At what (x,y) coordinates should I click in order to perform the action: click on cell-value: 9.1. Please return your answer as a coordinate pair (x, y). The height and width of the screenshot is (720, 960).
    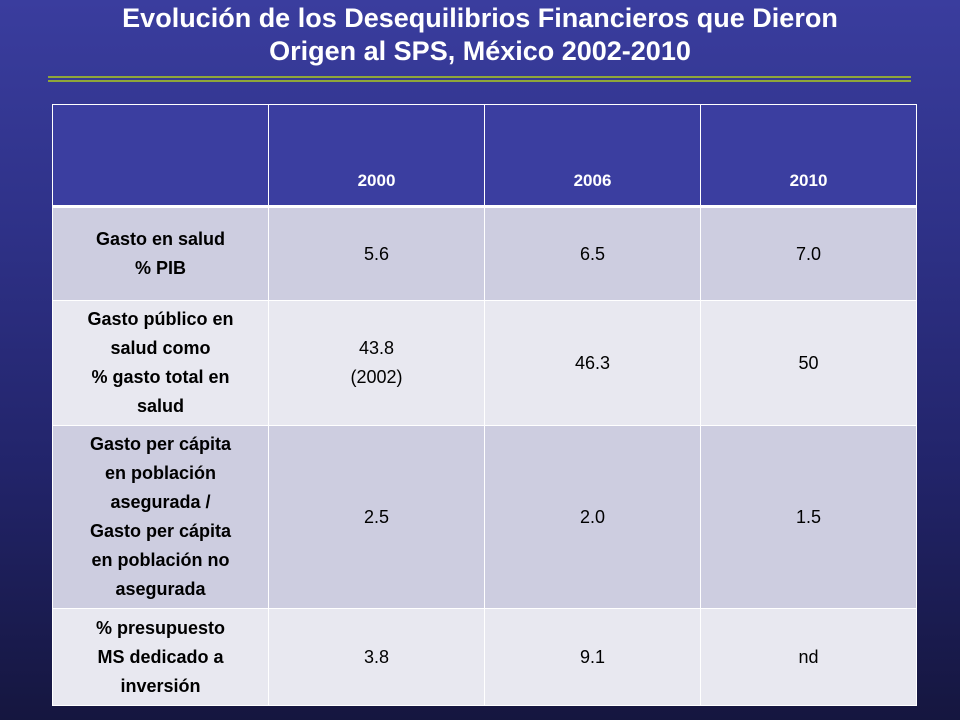
    Looking at the image, I should click on (592, 656).